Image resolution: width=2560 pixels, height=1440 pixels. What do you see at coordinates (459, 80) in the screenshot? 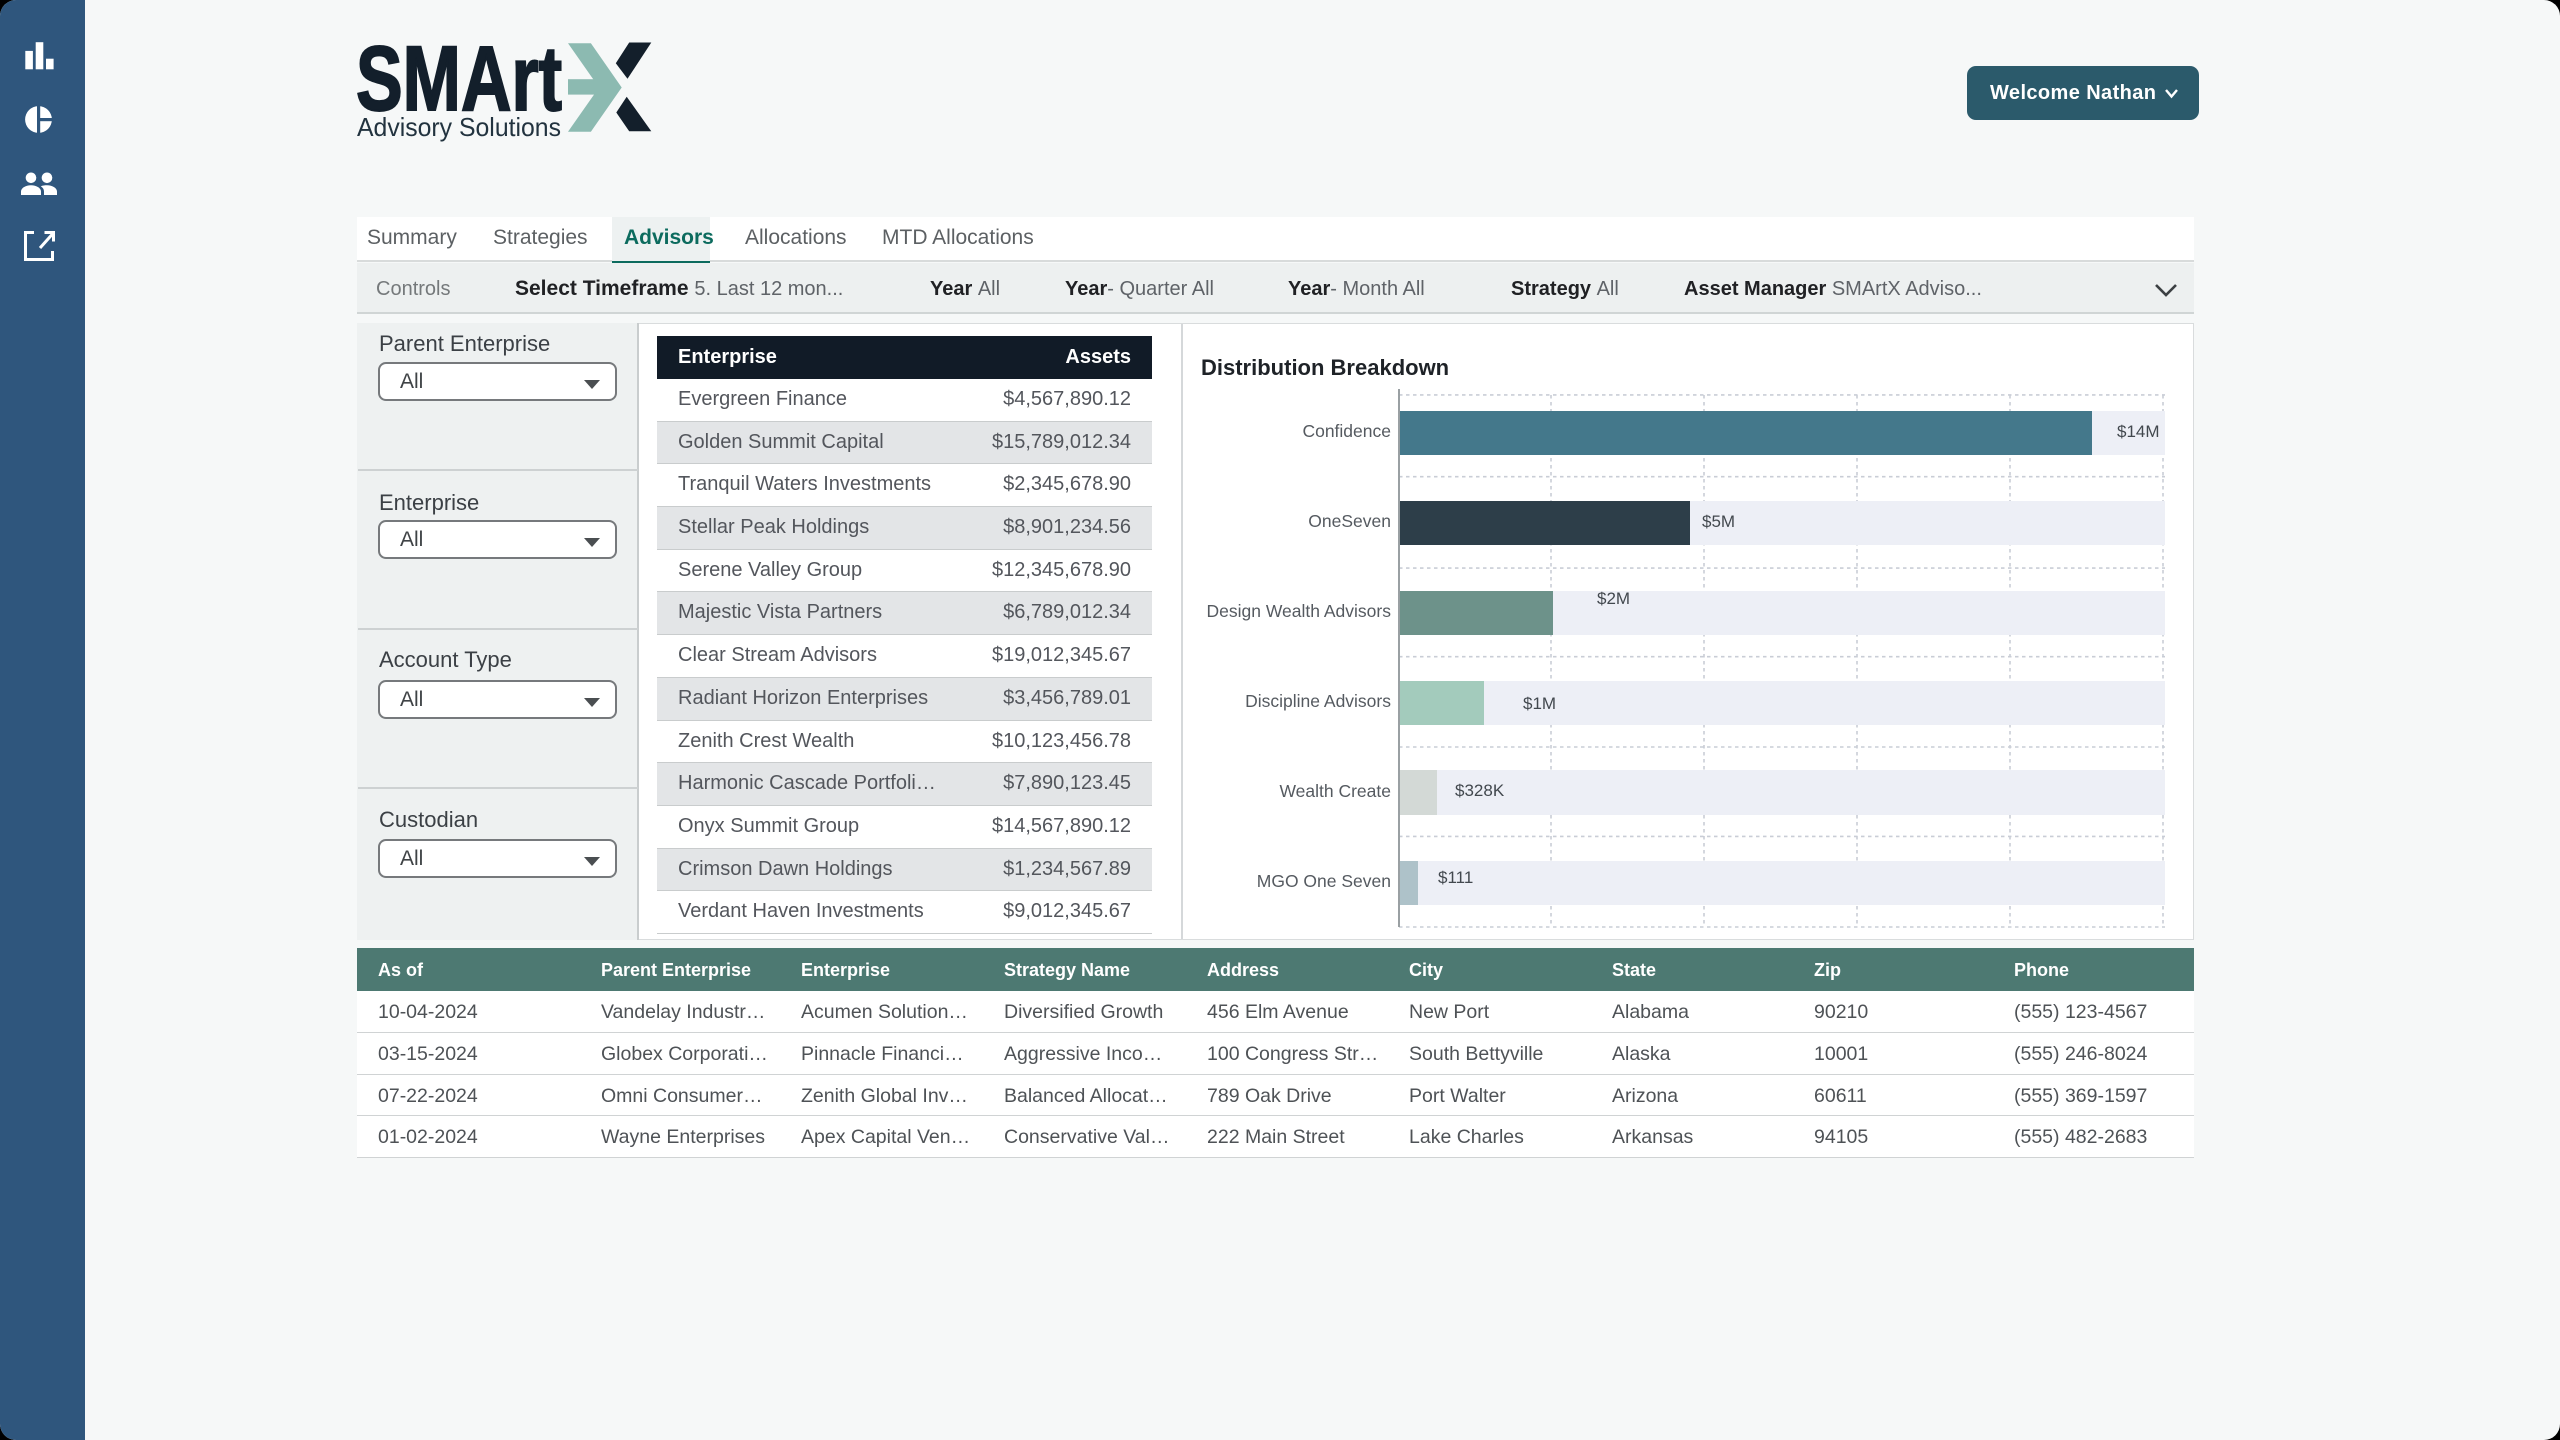
I see `svg-text: SMArt` at bounding box center [459, 80].